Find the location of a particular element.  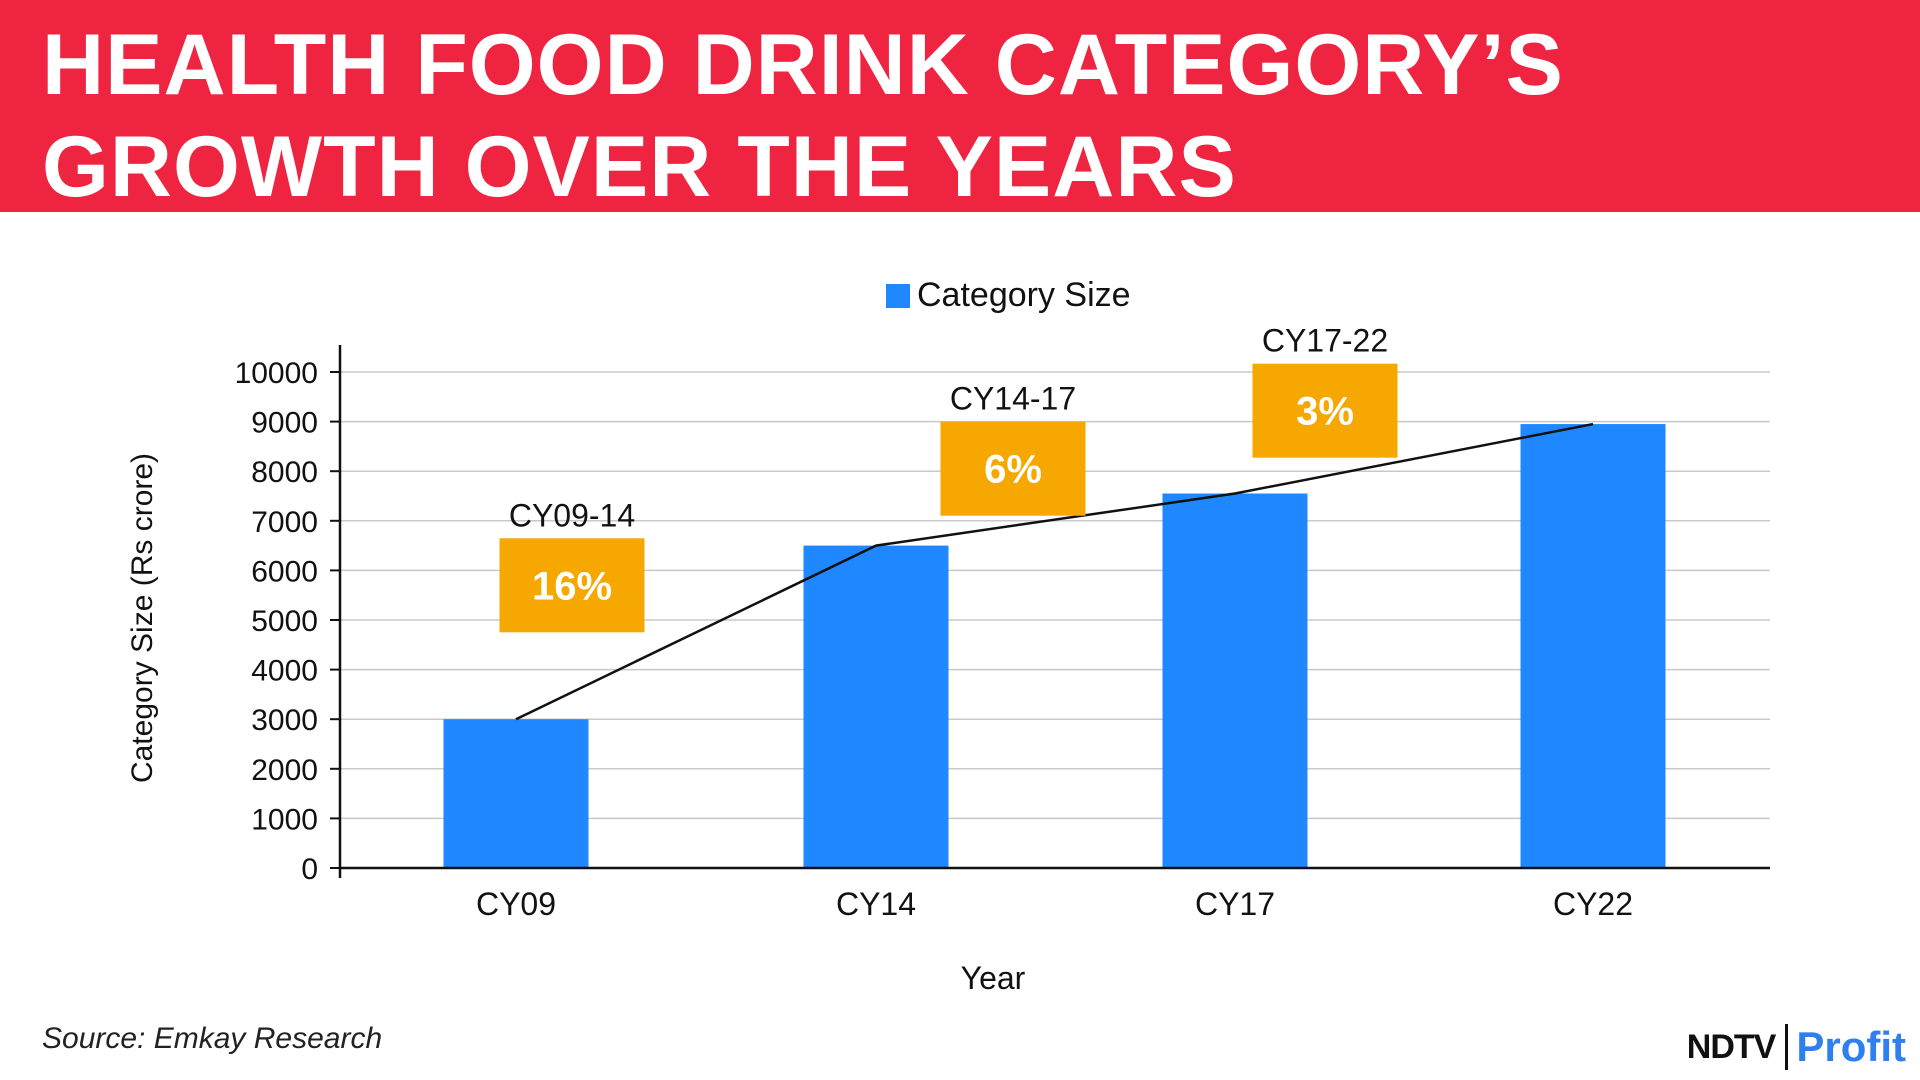

y-tick-label: 2000 is located at coordinates (284, 770).